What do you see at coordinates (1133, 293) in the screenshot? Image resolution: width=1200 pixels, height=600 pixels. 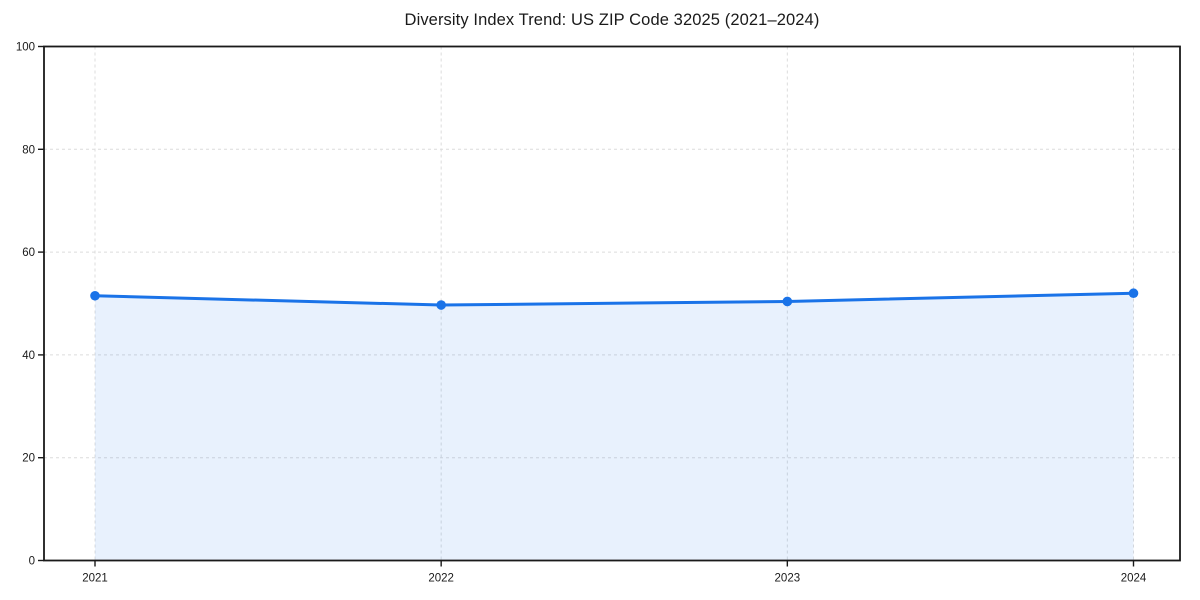 I see `data-point-2024` at bounding box center [1133, 293].